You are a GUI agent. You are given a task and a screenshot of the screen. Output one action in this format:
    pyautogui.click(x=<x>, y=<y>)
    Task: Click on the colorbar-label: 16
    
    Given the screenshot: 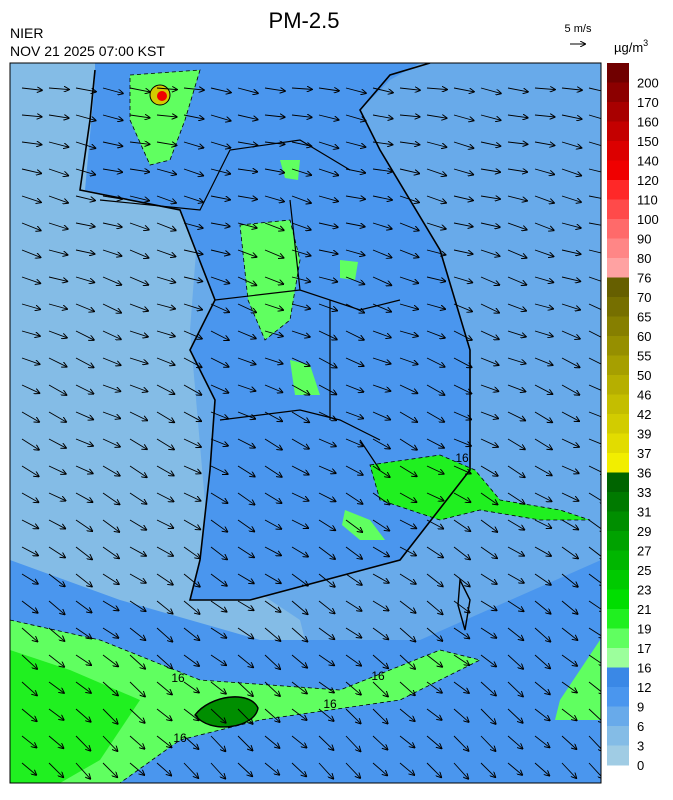 What is the action you would take?
    pyautogui.click(x=644, y=668)
    